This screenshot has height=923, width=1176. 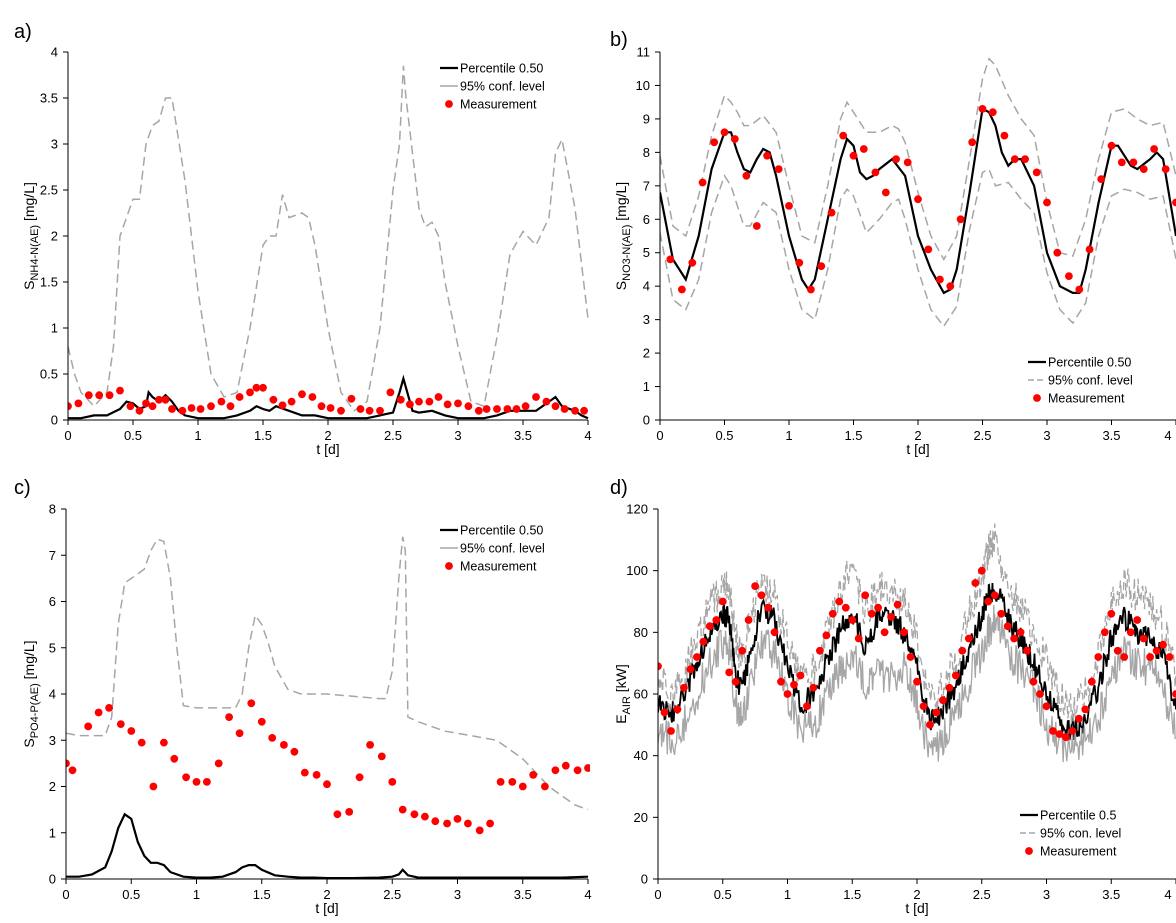 What do you see at coordinates (646, 252) in the screenshot?
I see `y-tick-label: 5` at bounding box center [646, 252].